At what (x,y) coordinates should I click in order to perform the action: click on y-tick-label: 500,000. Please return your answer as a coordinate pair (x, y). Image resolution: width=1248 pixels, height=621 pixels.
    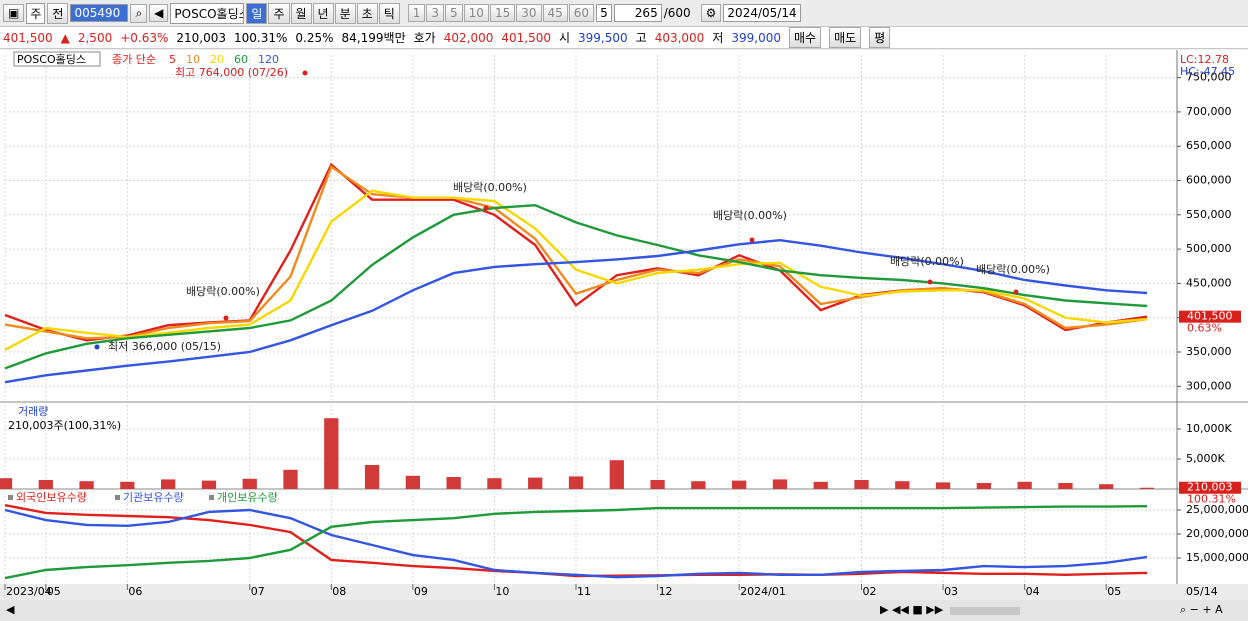
    Looking at the image, I should click on (1209, 248).